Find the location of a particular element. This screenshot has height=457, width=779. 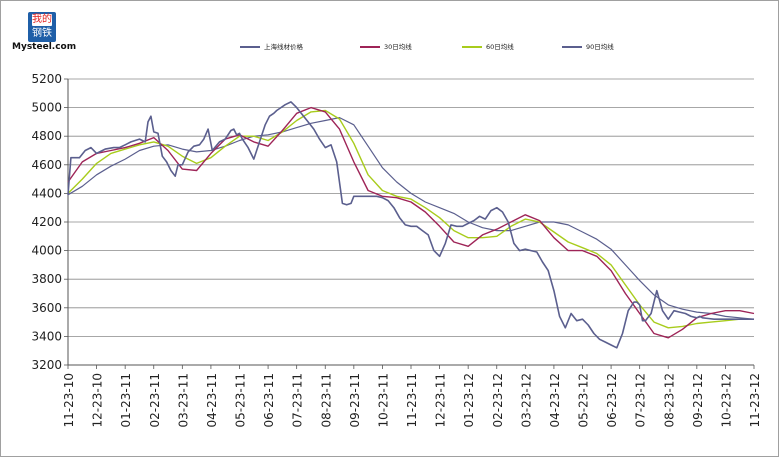

x-tick-label: 06-23-12 is located at coordinates (612, 400).